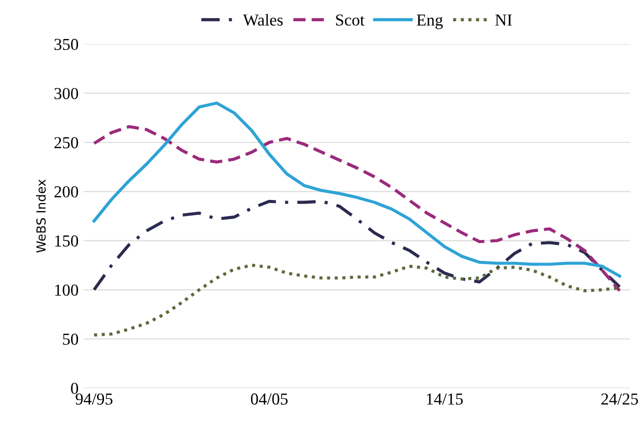 The image size is (643, 441). I want to click on y-tick-label: 250, so click(66, 142).